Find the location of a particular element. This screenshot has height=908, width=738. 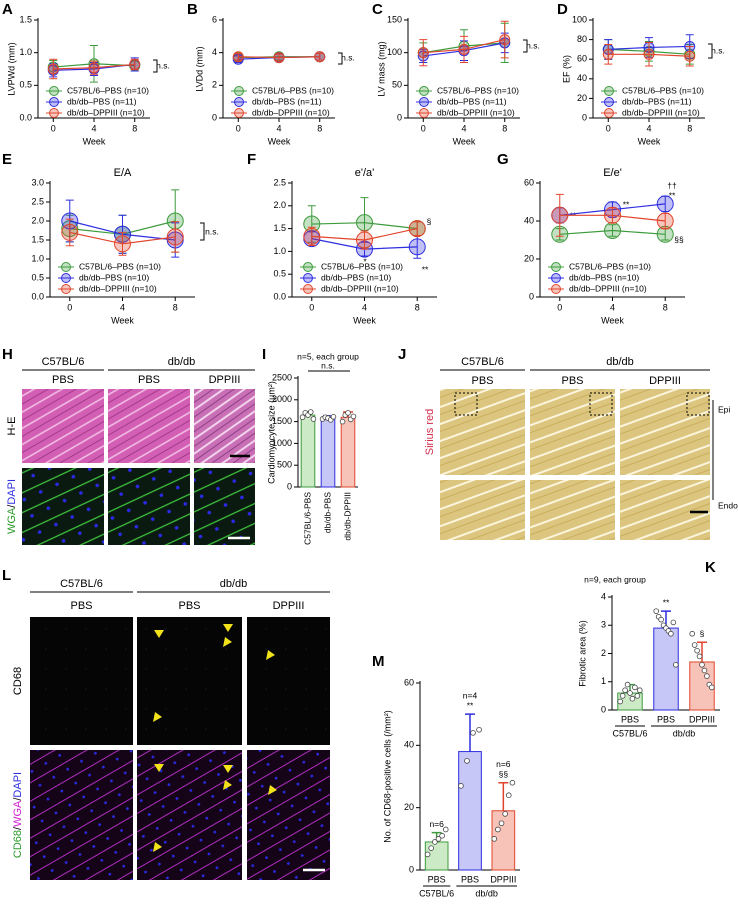

row-label: H-E is located at coordinates (12, 426).